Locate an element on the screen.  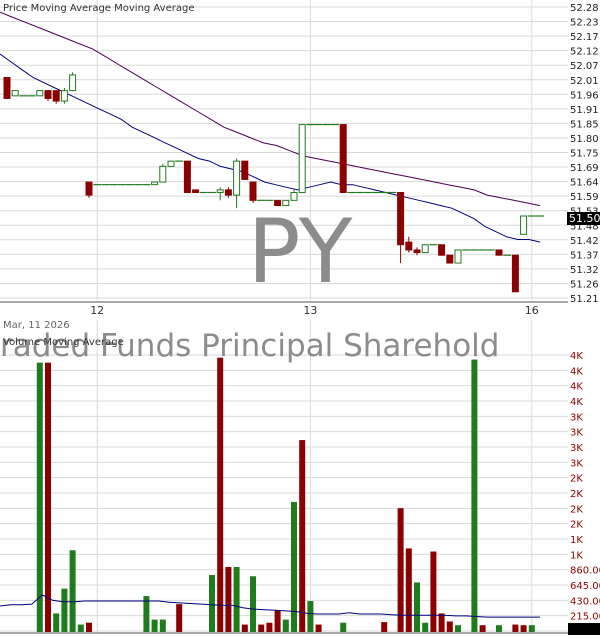
volume-panel-title: Volume Moving Average is located at coordinates (63, 342).